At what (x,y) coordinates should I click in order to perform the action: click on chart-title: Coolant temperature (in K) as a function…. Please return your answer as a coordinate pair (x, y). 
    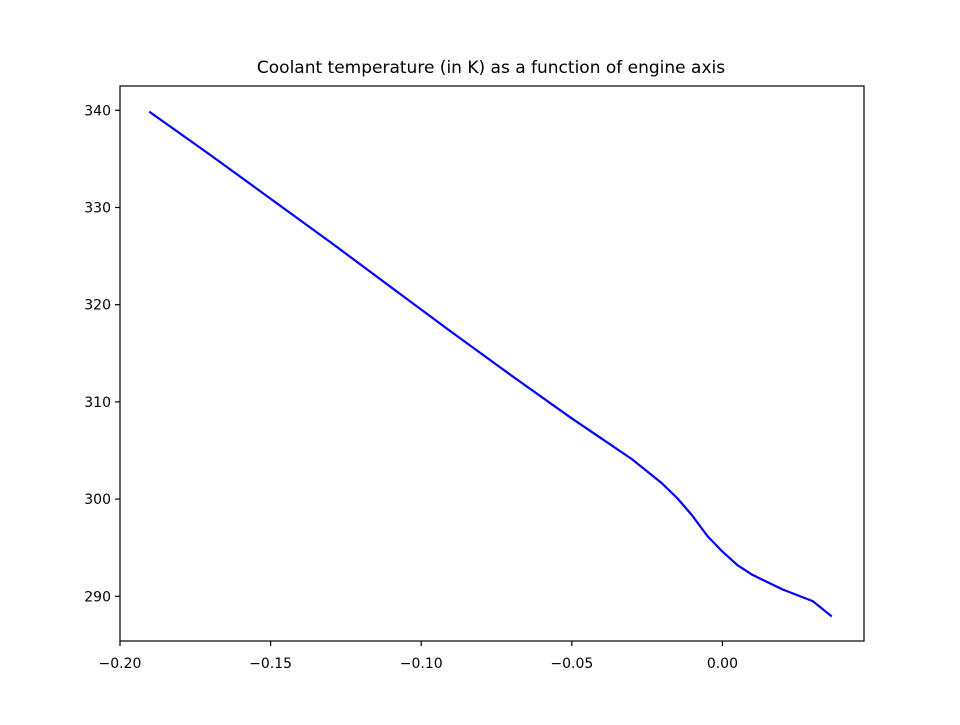
    Looking at the image, I should click on (491, 68).